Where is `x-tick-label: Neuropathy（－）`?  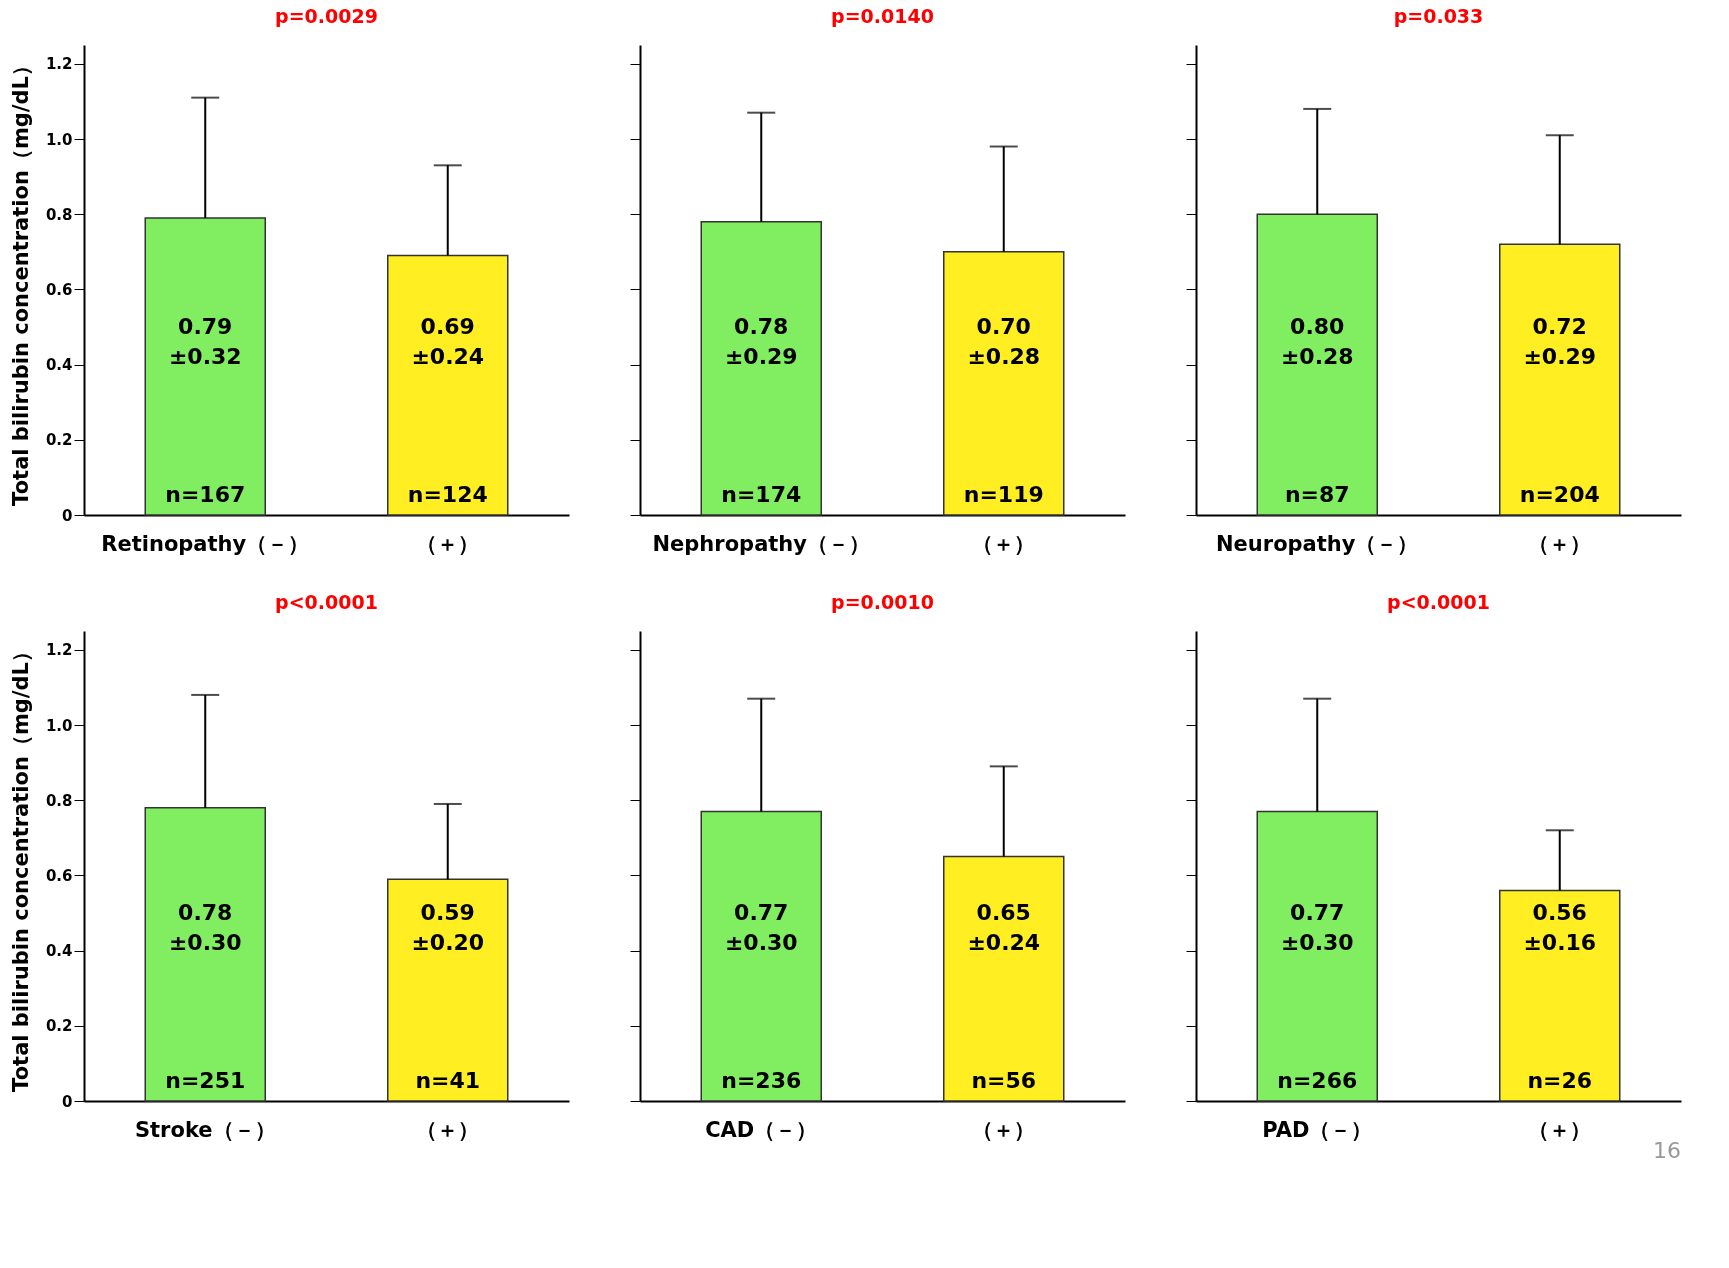 x-tick-label: Neuropathy（－） is located at coordinates (1317, 543).